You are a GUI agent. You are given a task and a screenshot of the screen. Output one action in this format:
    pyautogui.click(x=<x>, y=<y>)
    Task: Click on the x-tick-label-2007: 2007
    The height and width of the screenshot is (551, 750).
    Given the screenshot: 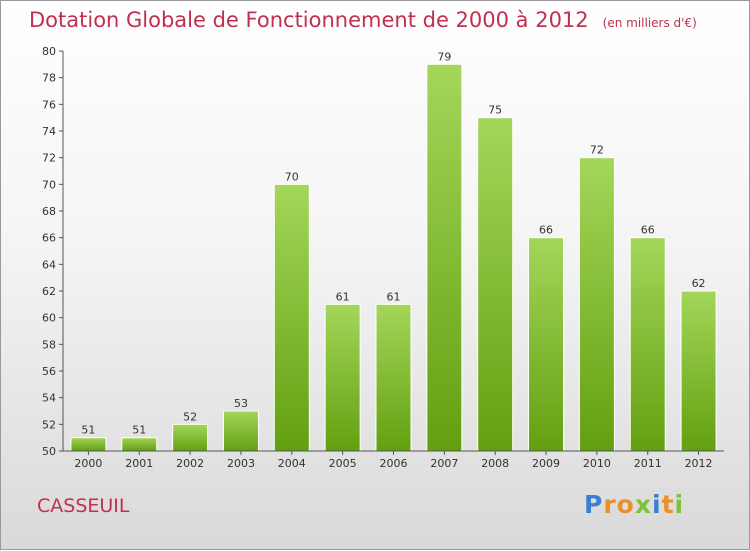 What is the action you would take?
    pyautogui.click(x=444, y=463)
    